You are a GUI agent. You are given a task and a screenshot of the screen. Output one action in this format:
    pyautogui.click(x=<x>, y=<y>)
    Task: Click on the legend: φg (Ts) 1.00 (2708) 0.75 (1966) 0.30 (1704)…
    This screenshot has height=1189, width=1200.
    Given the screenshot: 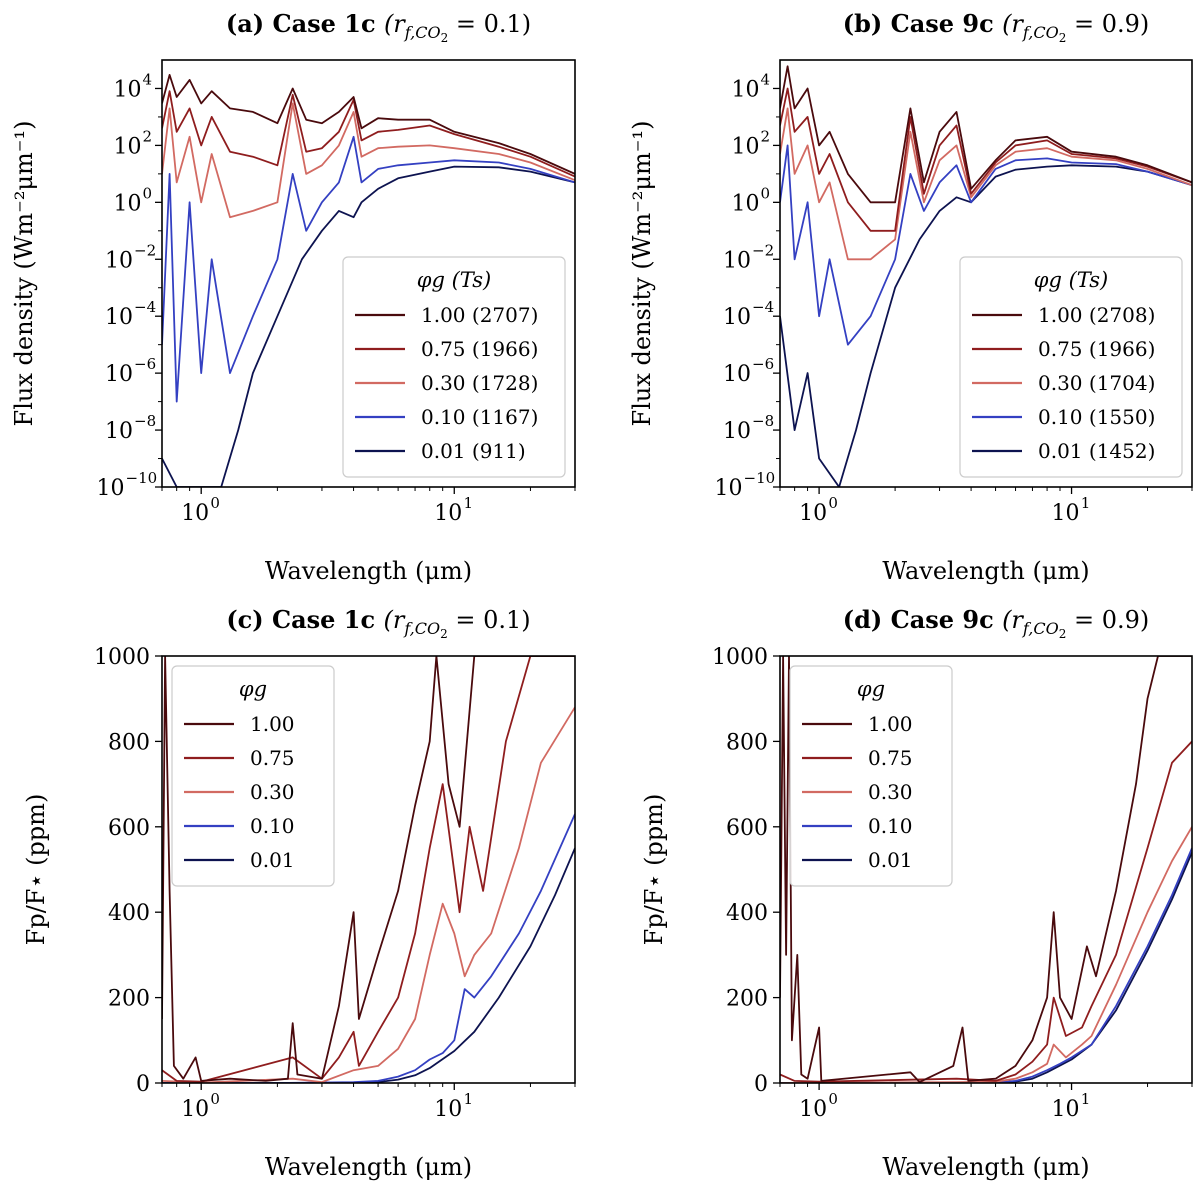 What is the action you would take?
    pyautogui.click(x=1071, y=367)
    